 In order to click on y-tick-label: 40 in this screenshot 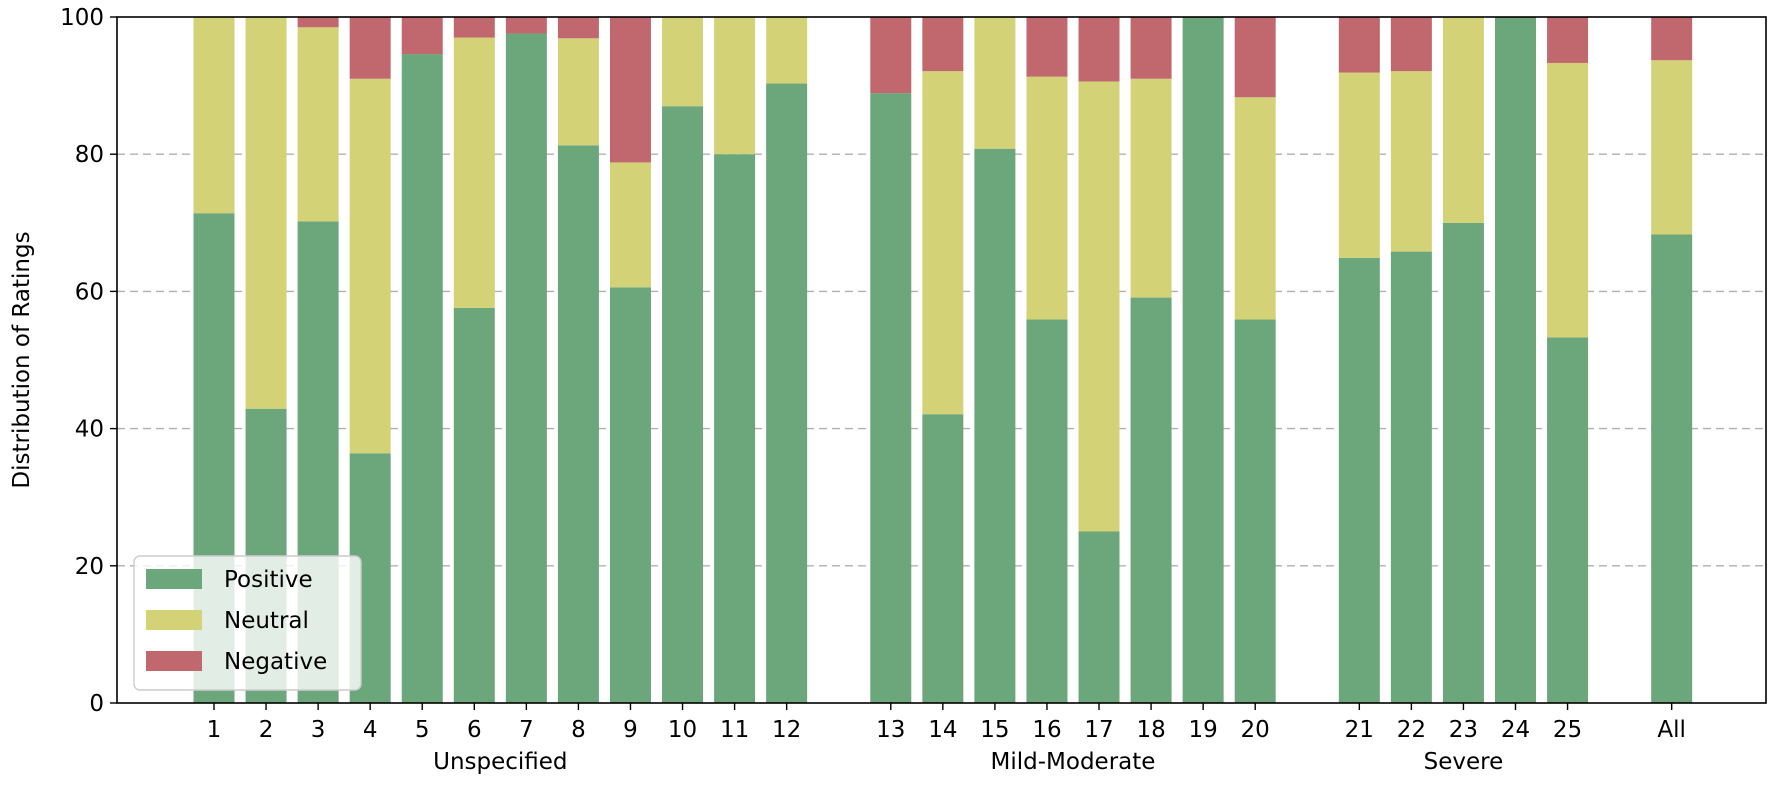, I will do `click(89, 430)`.